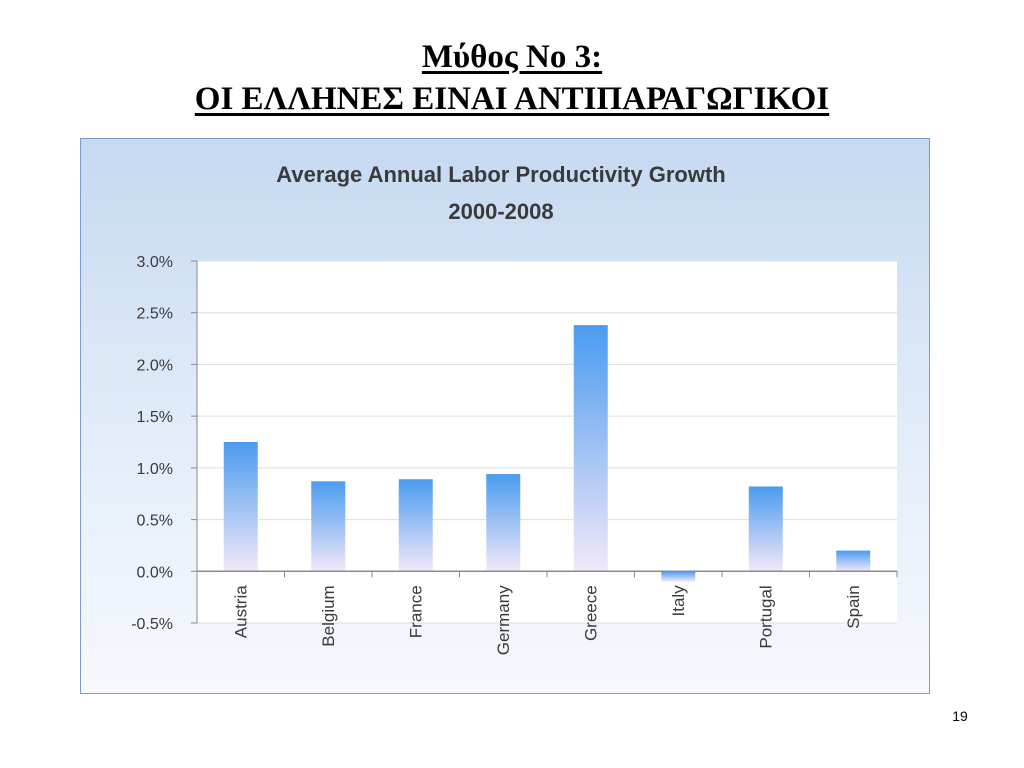 The width and height of the screenshot is (1024, 768). I want to click on y-tick-label: 1.0%, so click(155, 469).